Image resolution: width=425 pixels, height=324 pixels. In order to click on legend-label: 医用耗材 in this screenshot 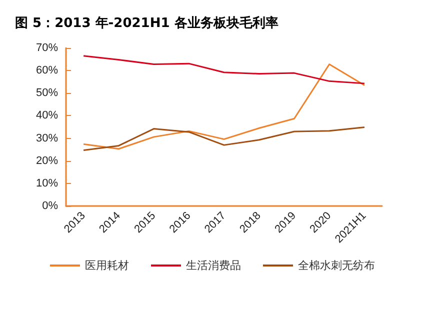, I will do `click(107, 265)`.